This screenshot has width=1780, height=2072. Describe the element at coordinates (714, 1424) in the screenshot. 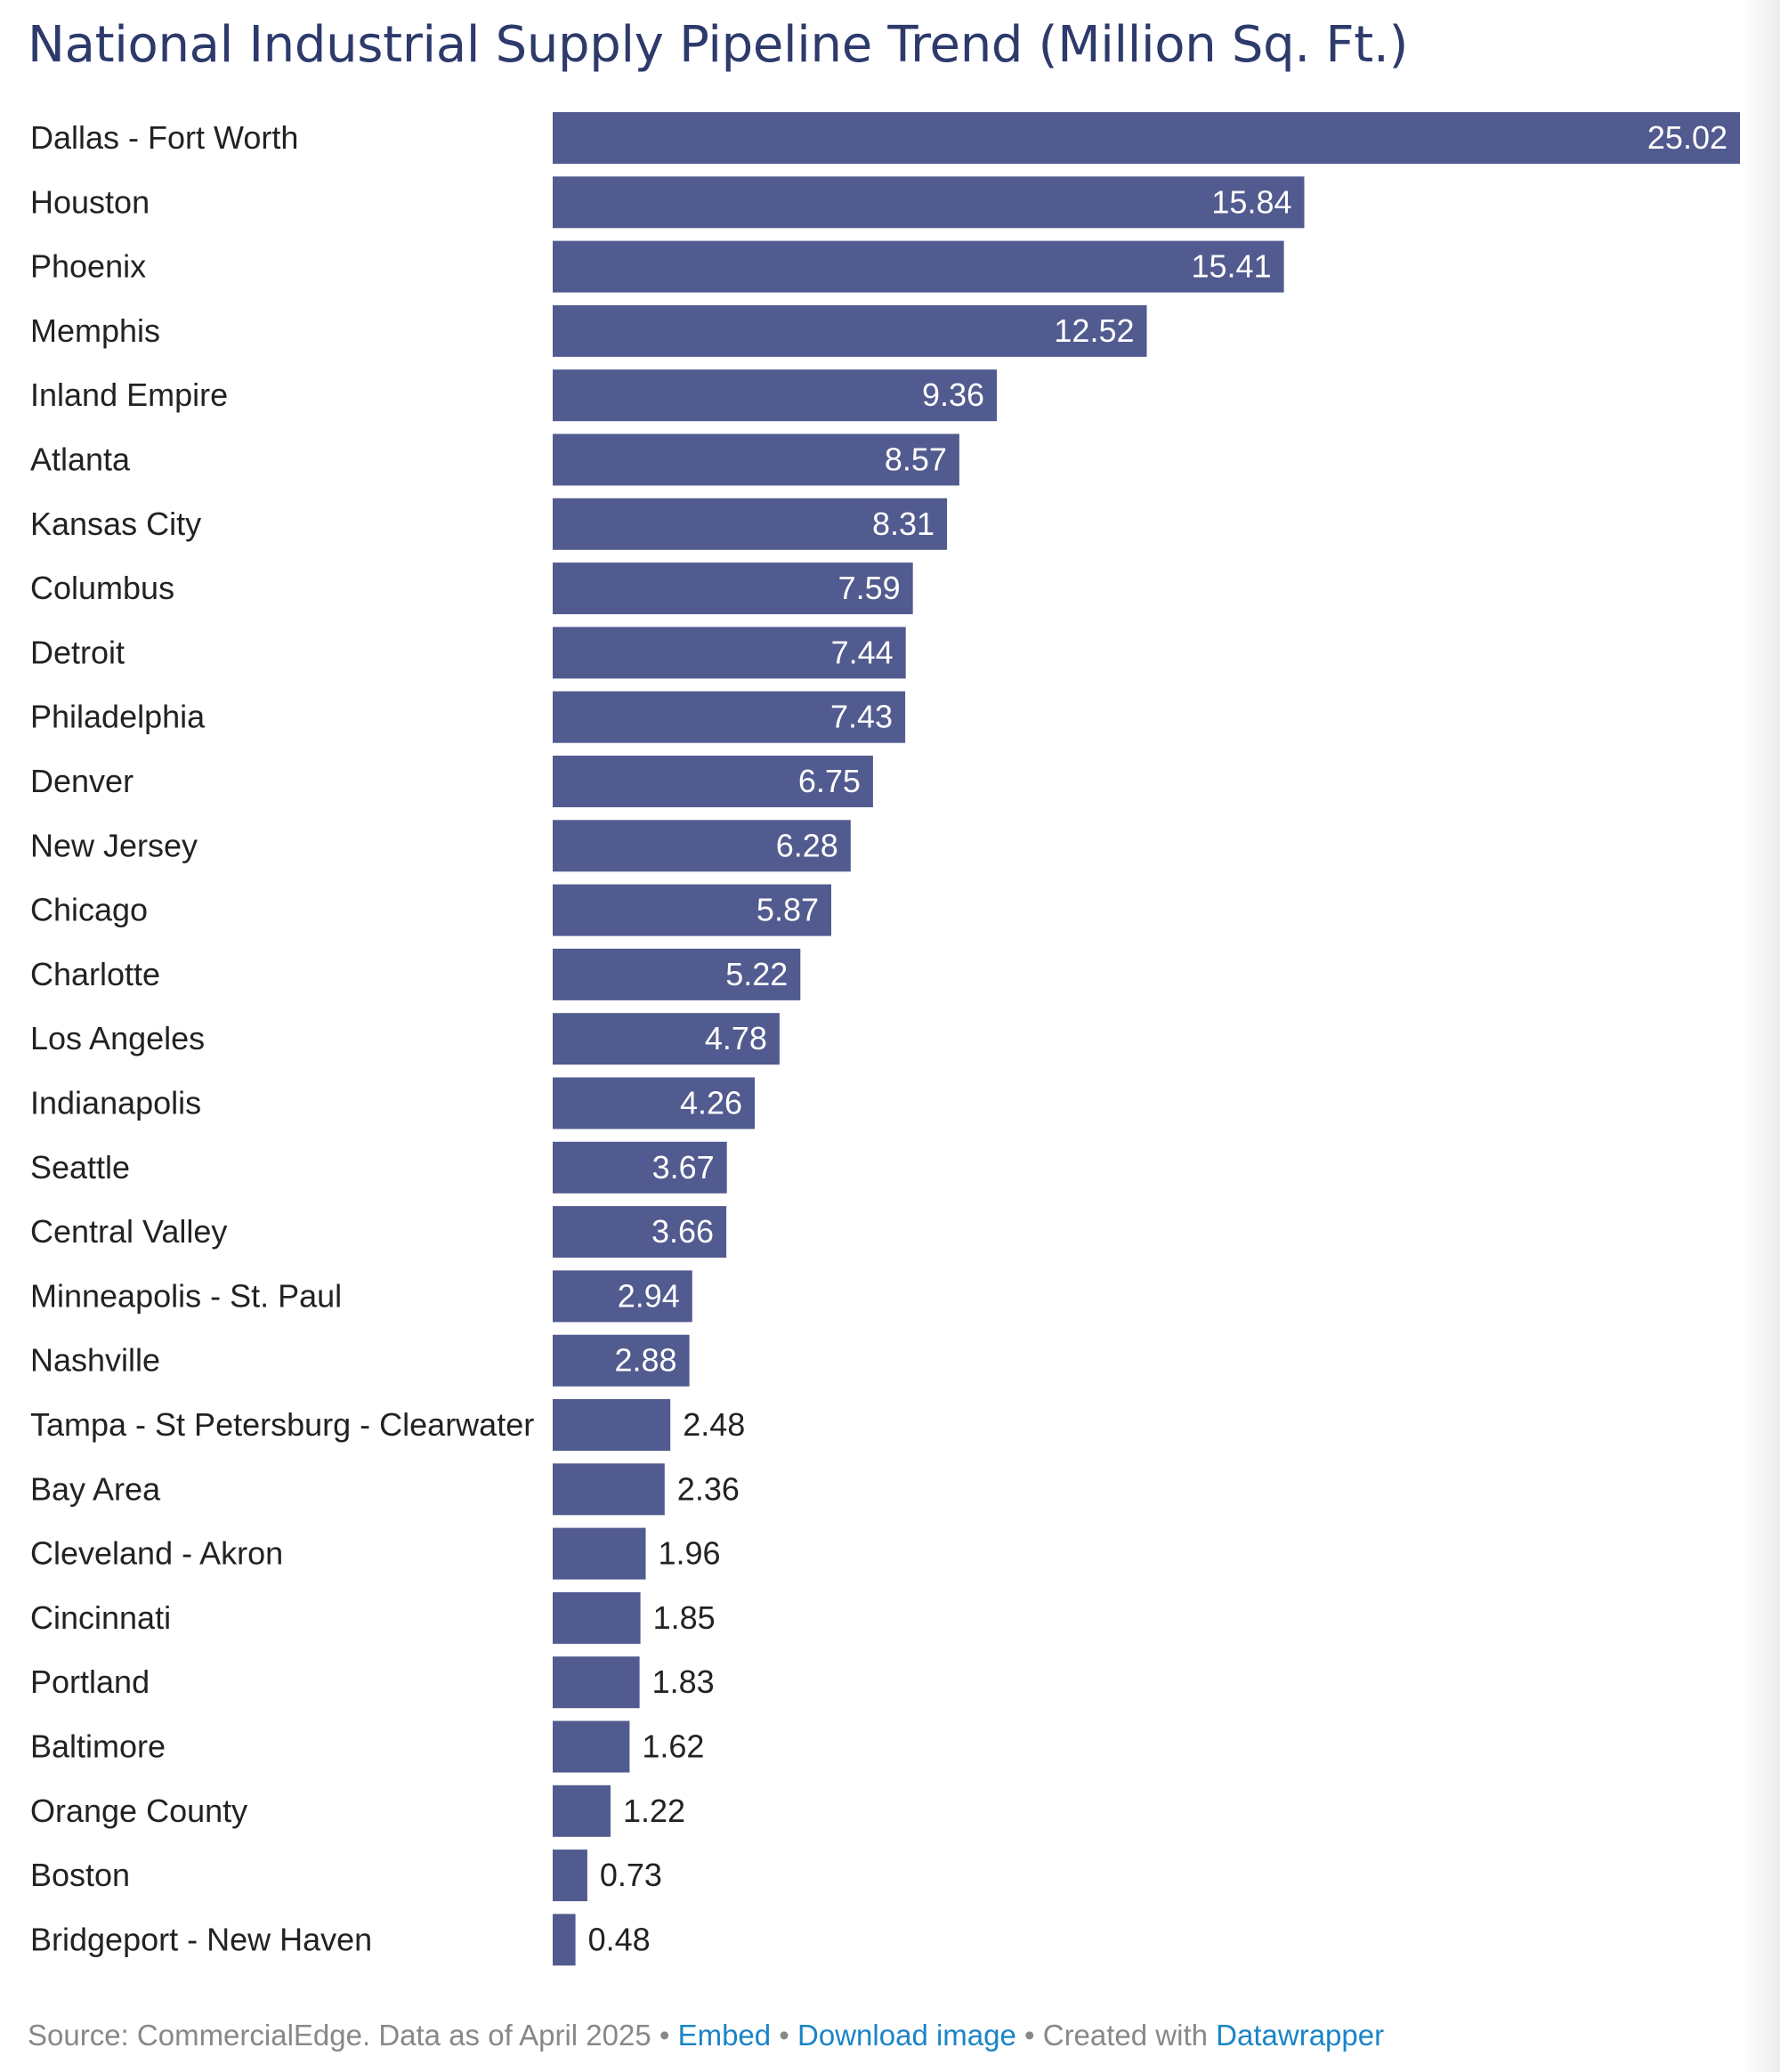

I see `value-label: 2.48` at that location.